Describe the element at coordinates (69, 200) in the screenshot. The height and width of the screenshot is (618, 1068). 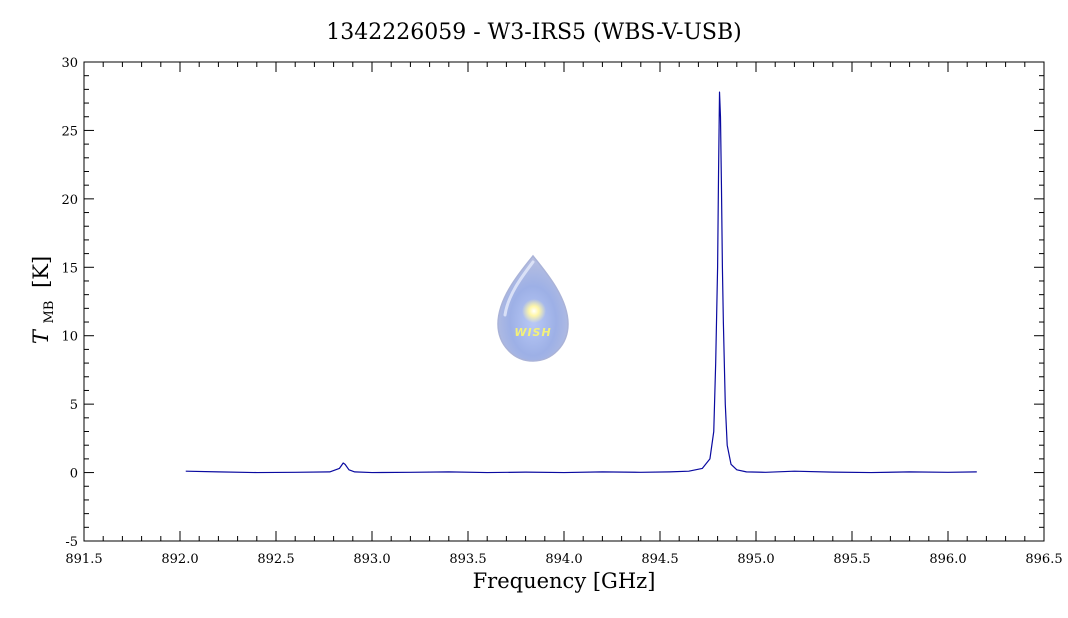
I see `y-tick-label: 20` at that location.